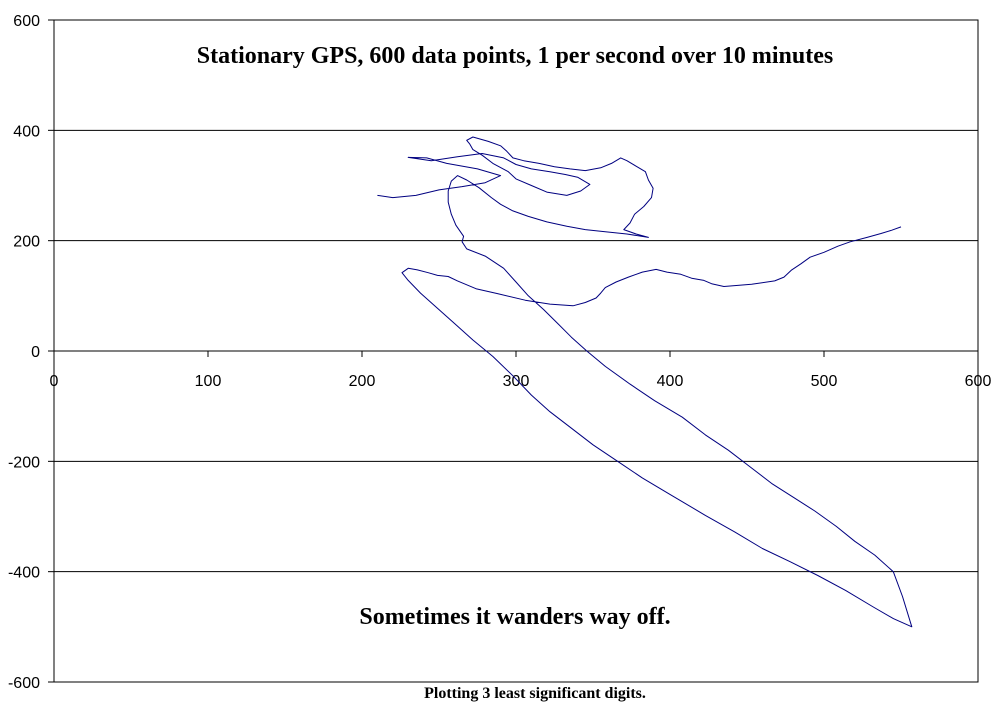 This screenshot has height=704, width=1006. Describe the element at coordinates (26, 242) in the screenshot. I see `y-tick-label: 200` at that location.